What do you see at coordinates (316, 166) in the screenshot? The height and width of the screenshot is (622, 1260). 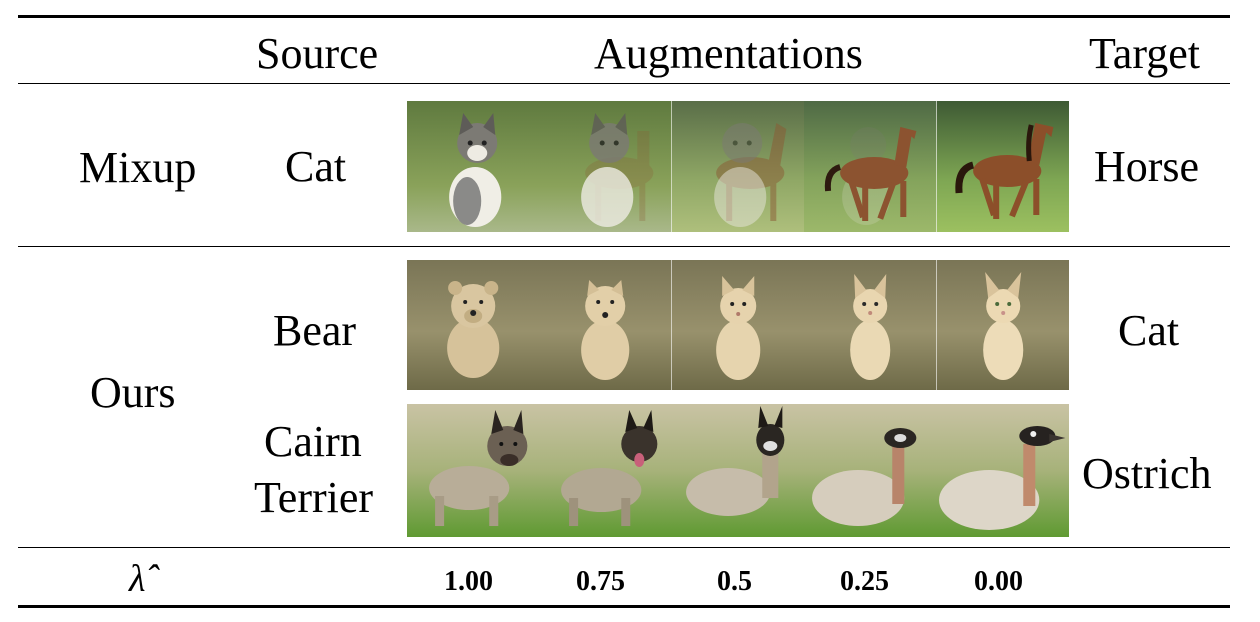 I see `source-cat: Cat` at bounding box center [316, 166].